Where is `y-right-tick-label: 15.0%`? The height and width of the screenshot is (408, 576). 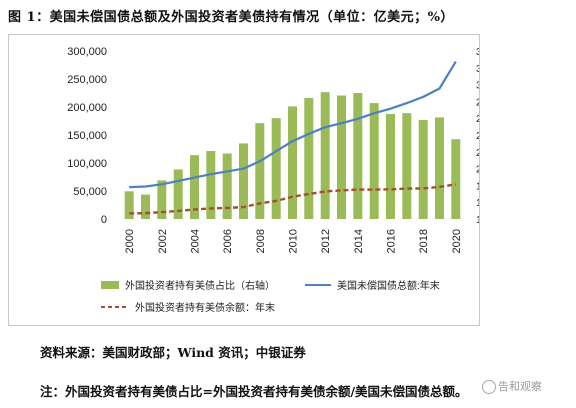
y-right-tick-label: 15.0% is located at coordinates (477, 220).